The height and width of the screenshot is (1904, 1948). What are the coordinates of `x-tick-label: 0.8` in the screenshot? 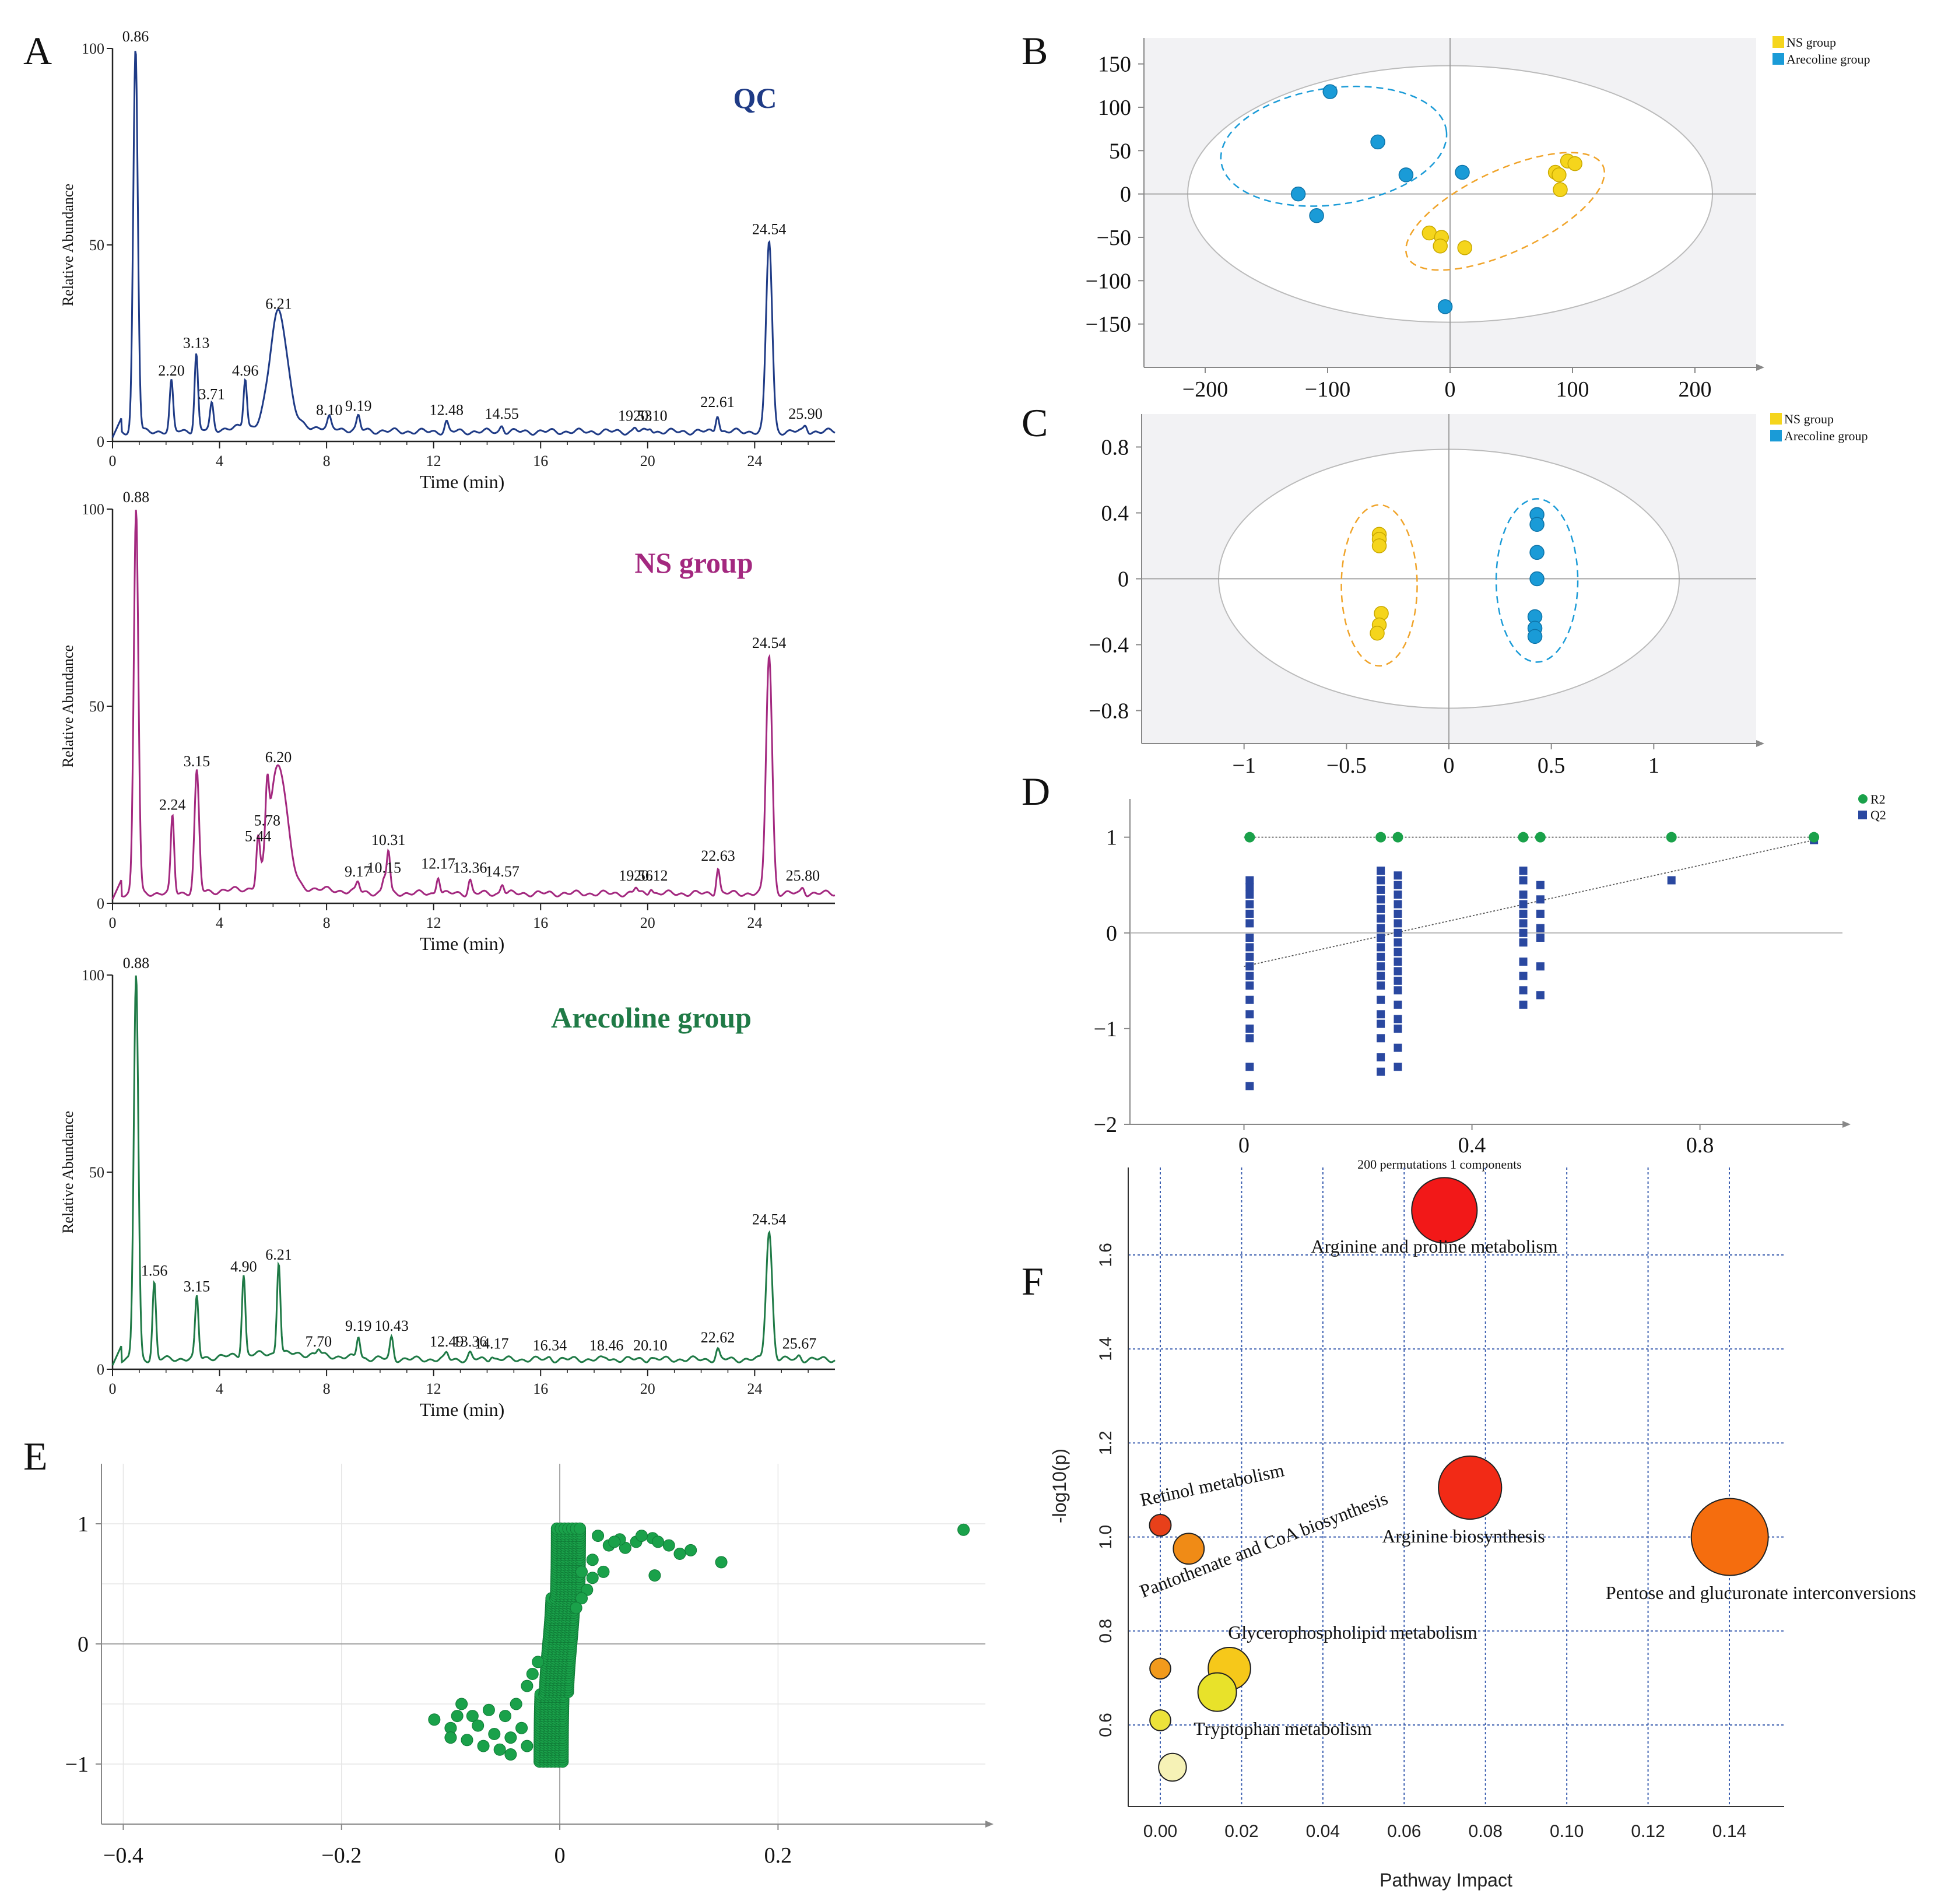 It's located at (1700, 1145).